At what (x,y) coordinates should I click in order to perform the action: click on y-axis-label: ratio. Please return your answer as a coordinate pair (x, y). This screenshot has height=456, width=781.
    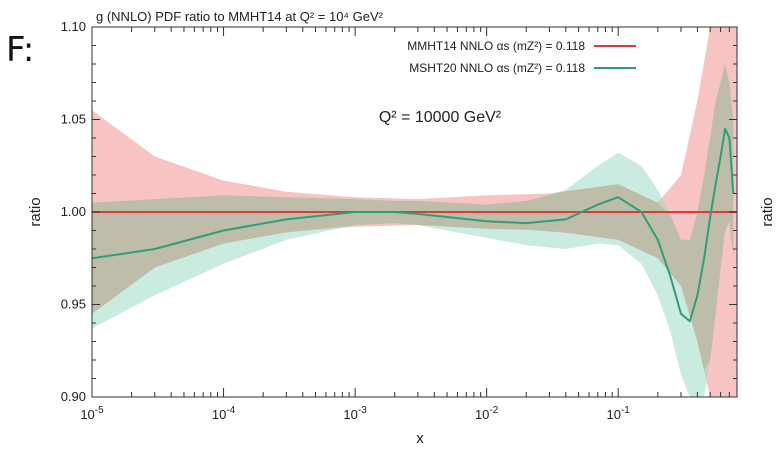
    Looking at the image, I should click on (35, 211).